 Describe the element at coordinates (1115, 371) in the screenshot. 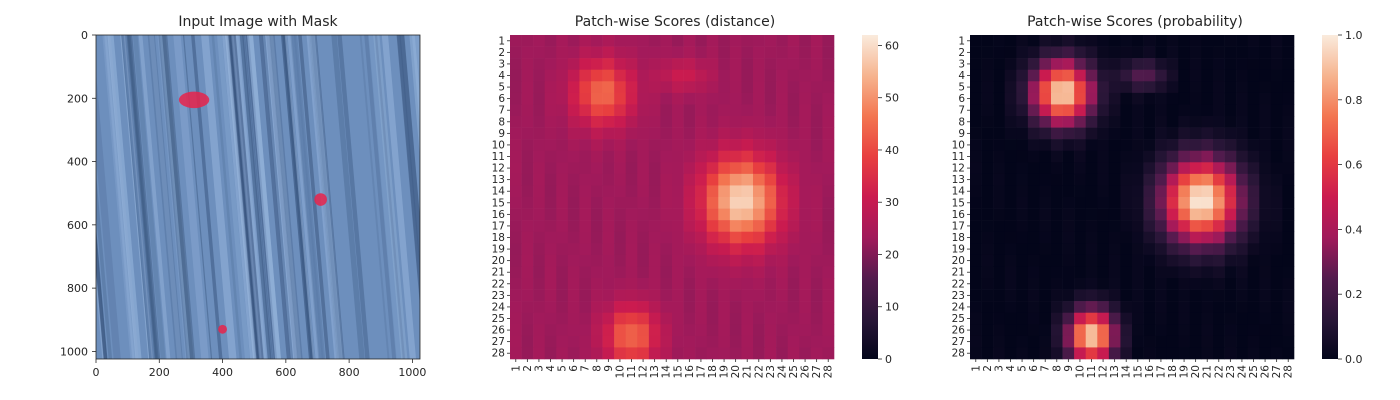

I see `col-tick-label: 13` at that location.